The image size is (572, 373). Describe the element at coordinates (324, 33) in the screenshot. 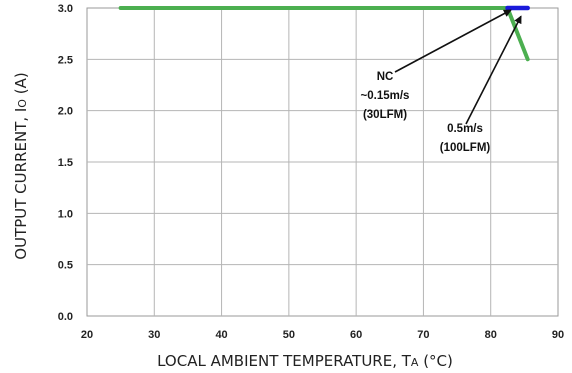

I see `series-group` at that location.